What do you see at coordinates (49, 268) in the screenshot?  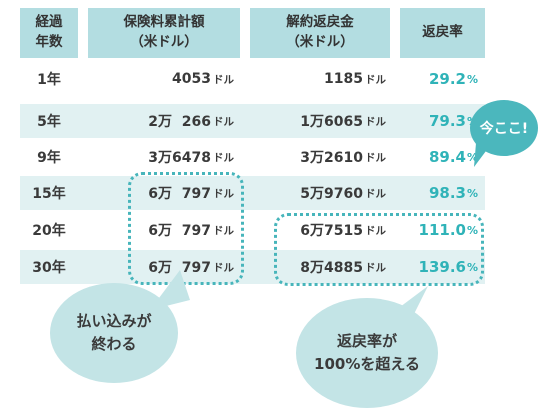 I see `row-year: 30年` at bounding box center [49, 268].